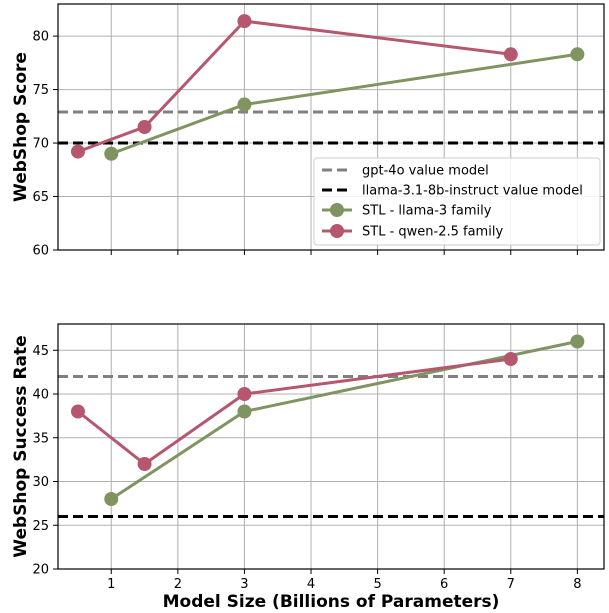 This screenshot has height=613, width=609. What do you see at coordinates (331, 602) in the screenshot?
I see `x-axis-title: Model Size (Billions of Parameters)` at bounding box center [331, 602].